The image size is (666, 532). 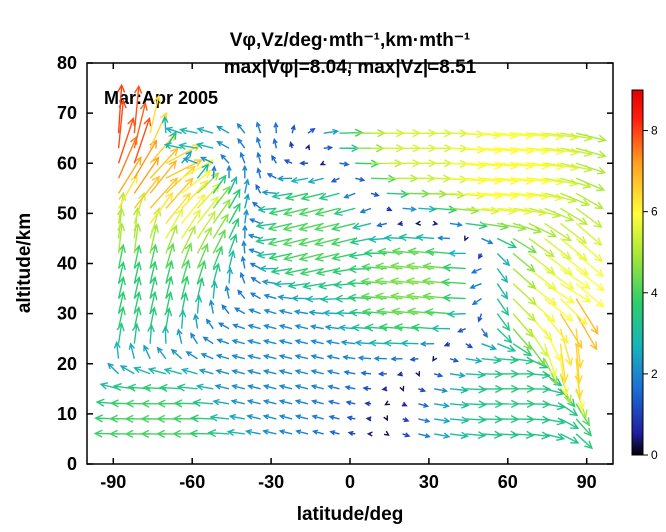 I want to click on x-tick-label: 90, so click(x=587, y=482).